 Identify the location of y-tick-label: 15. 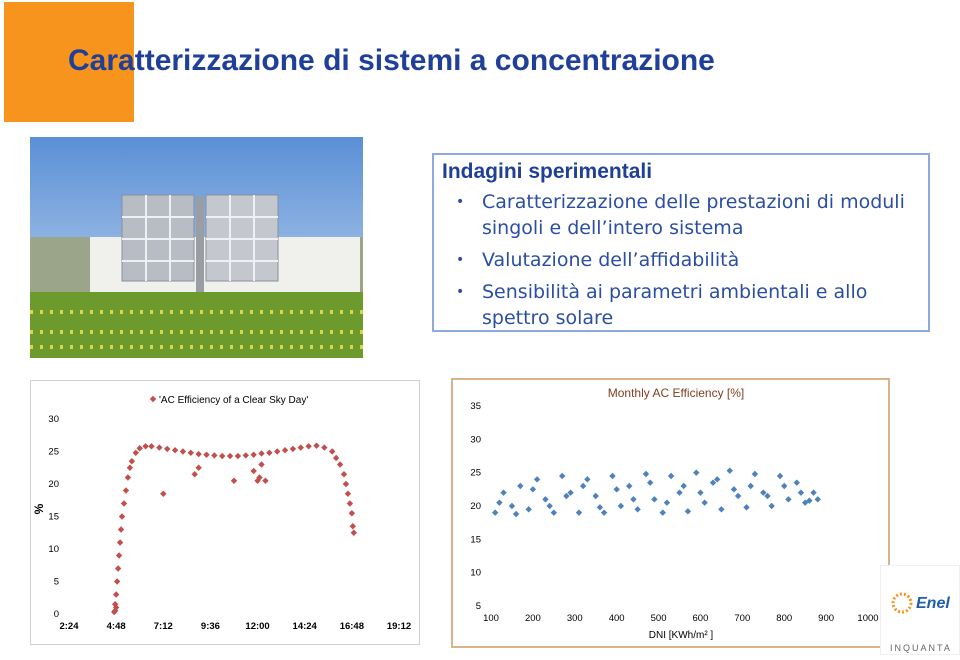
(53, 517).